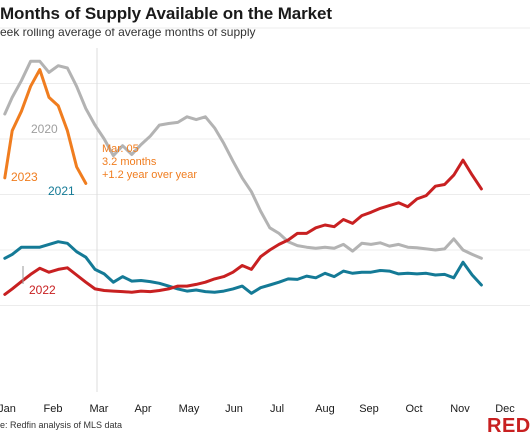 This screenshot has width=530, height=442. I want to click on chart-title: Months of Supply Available on the Market, so click(166, 13).